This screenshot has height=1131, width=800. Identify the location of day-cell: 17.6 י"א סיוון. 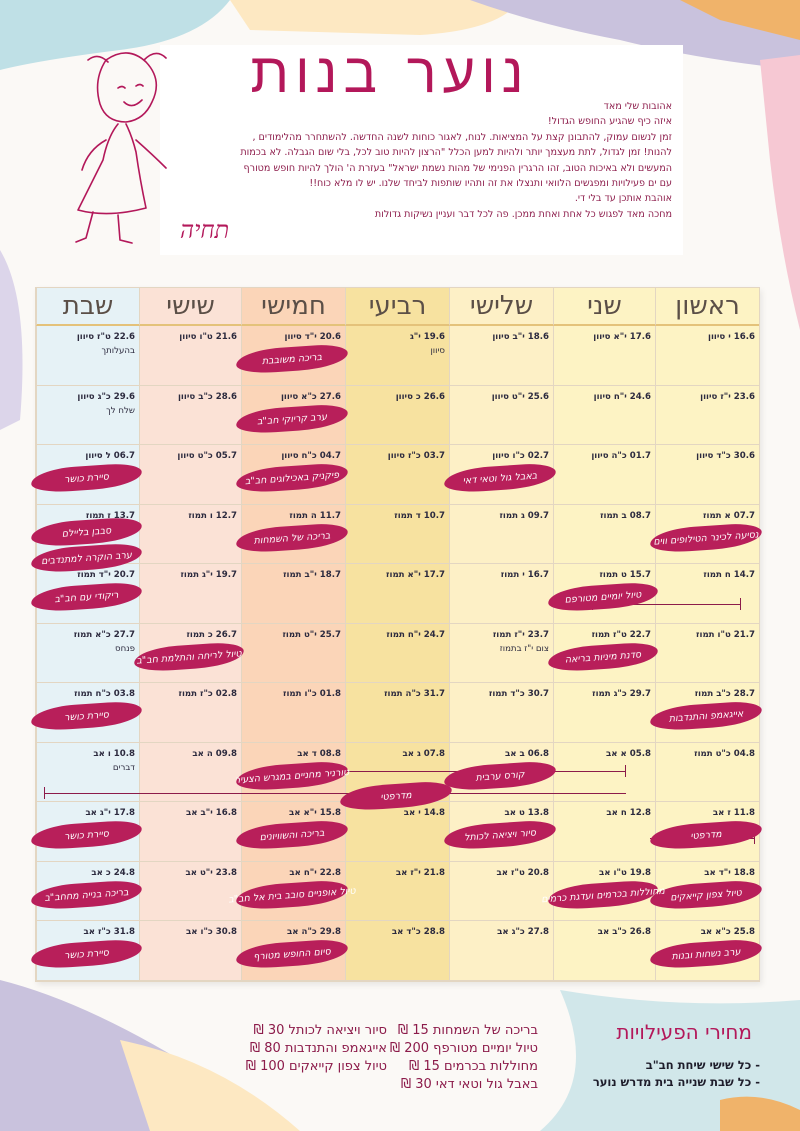
(604, 356).